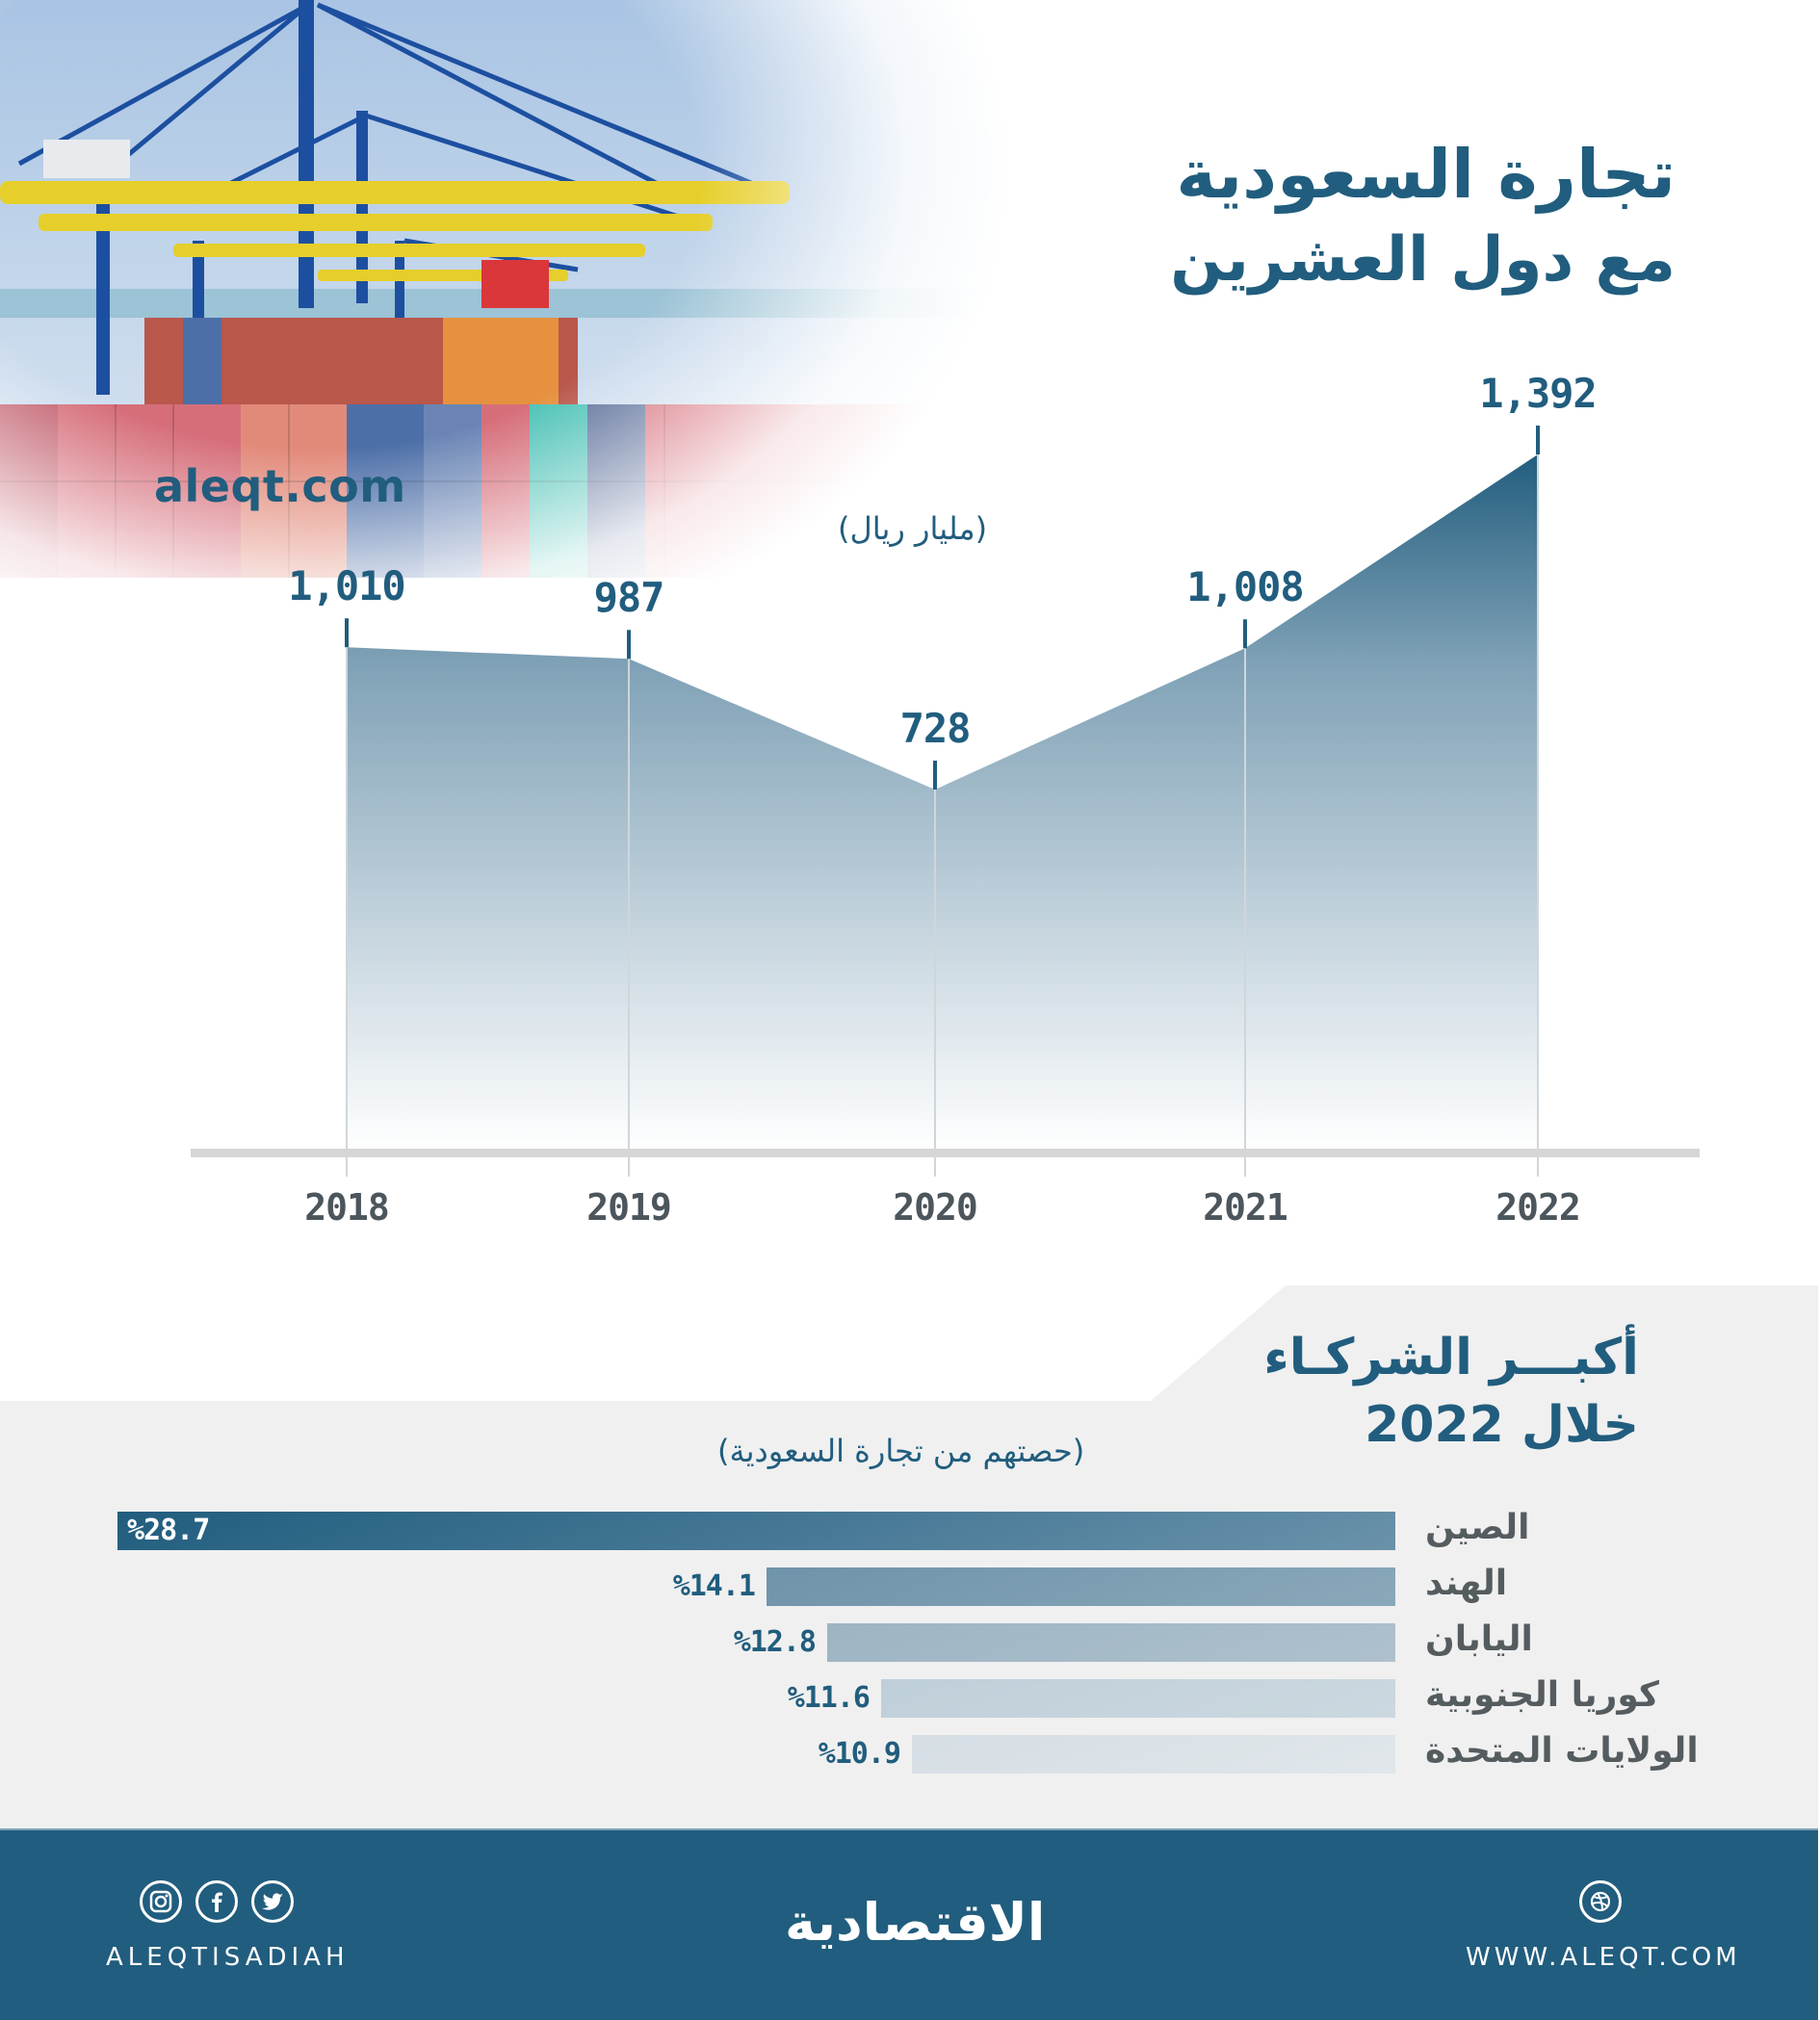 The image size is (1820, 2020). I want to click on website-link: WWW.ALEQT.COM, so click(1603, 1958).